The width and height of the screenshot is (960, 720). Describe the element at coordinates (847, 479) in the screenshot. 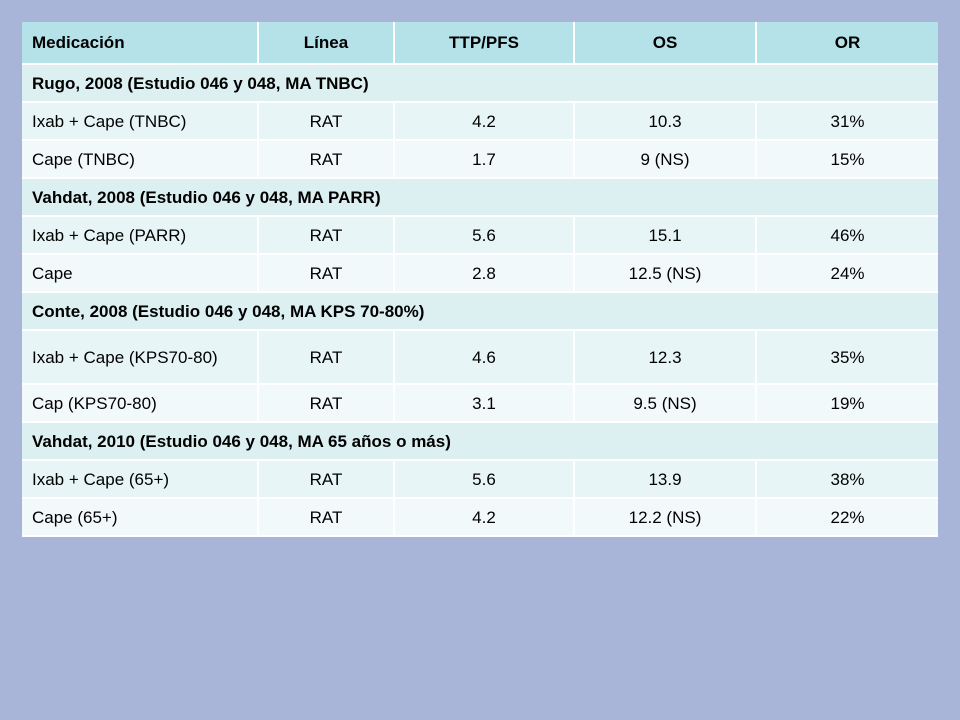

I see `cell-or: 38%` at that location.